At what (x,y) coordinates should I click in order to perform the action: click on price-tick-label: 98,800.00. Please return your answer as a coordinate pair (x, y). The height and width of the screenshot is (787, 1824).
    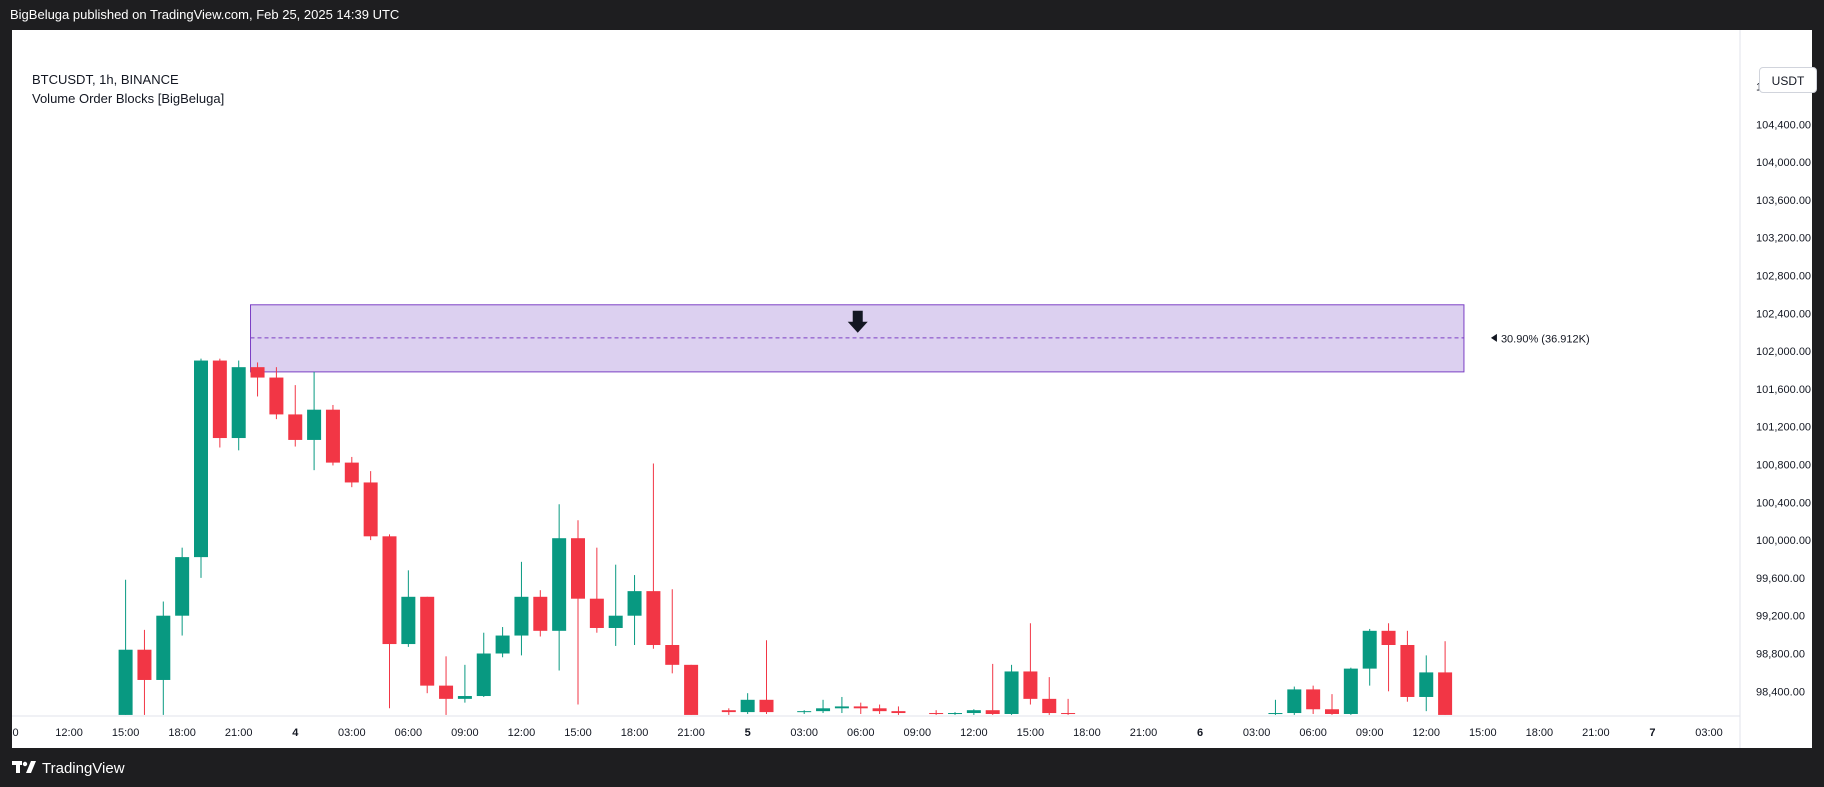
    Looking at the image, I should click on (1780, 655).